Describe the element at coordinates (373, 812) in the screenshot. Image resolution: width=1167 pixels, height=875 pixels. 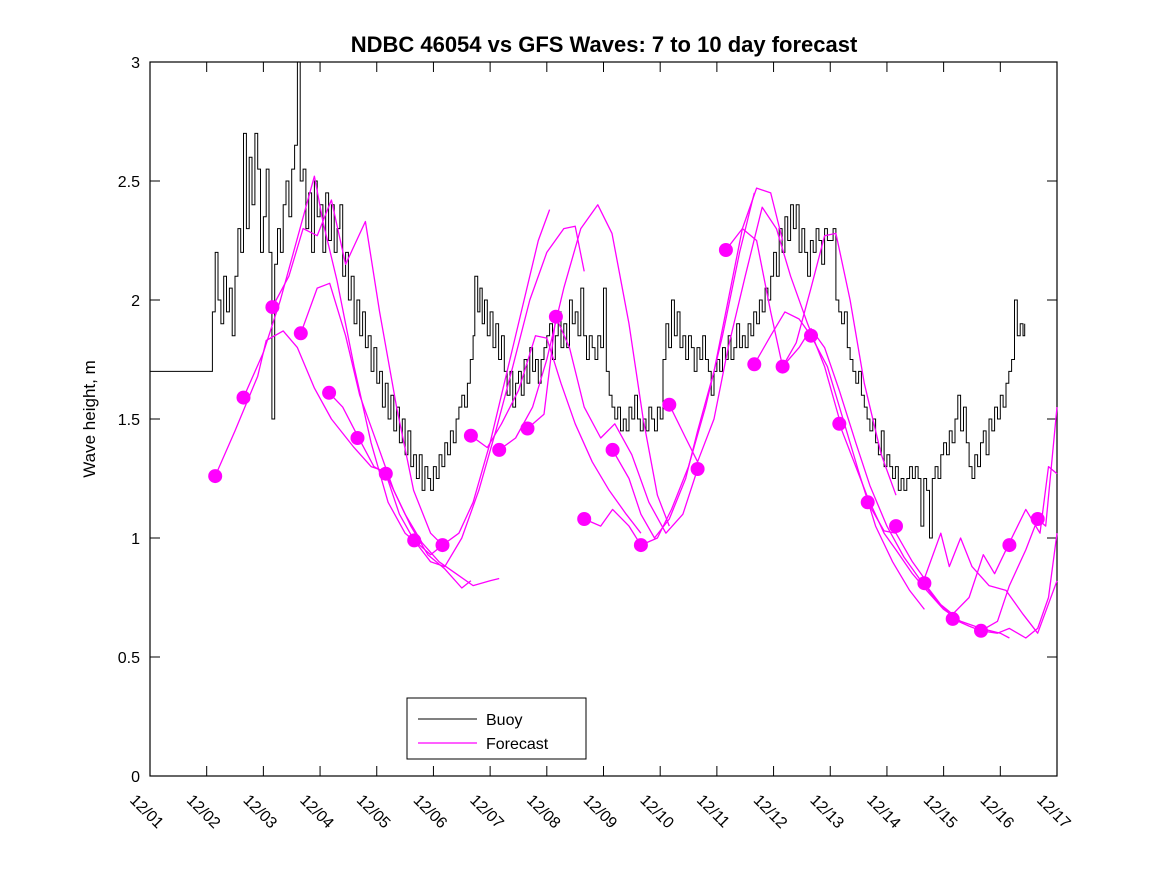
I see `x-tick-label: 12/05` at that location.